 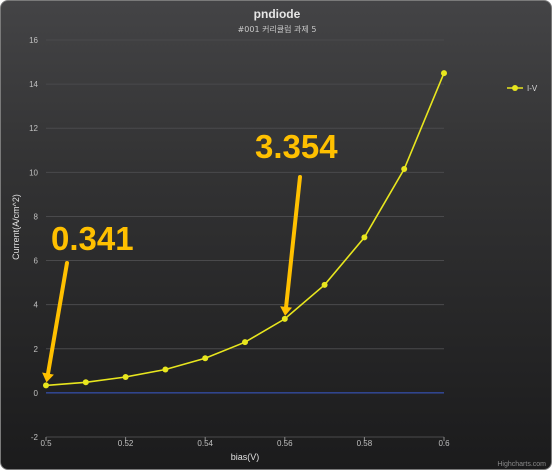 I want to click on y-tick-label: 4, so click(x=36, y=305).